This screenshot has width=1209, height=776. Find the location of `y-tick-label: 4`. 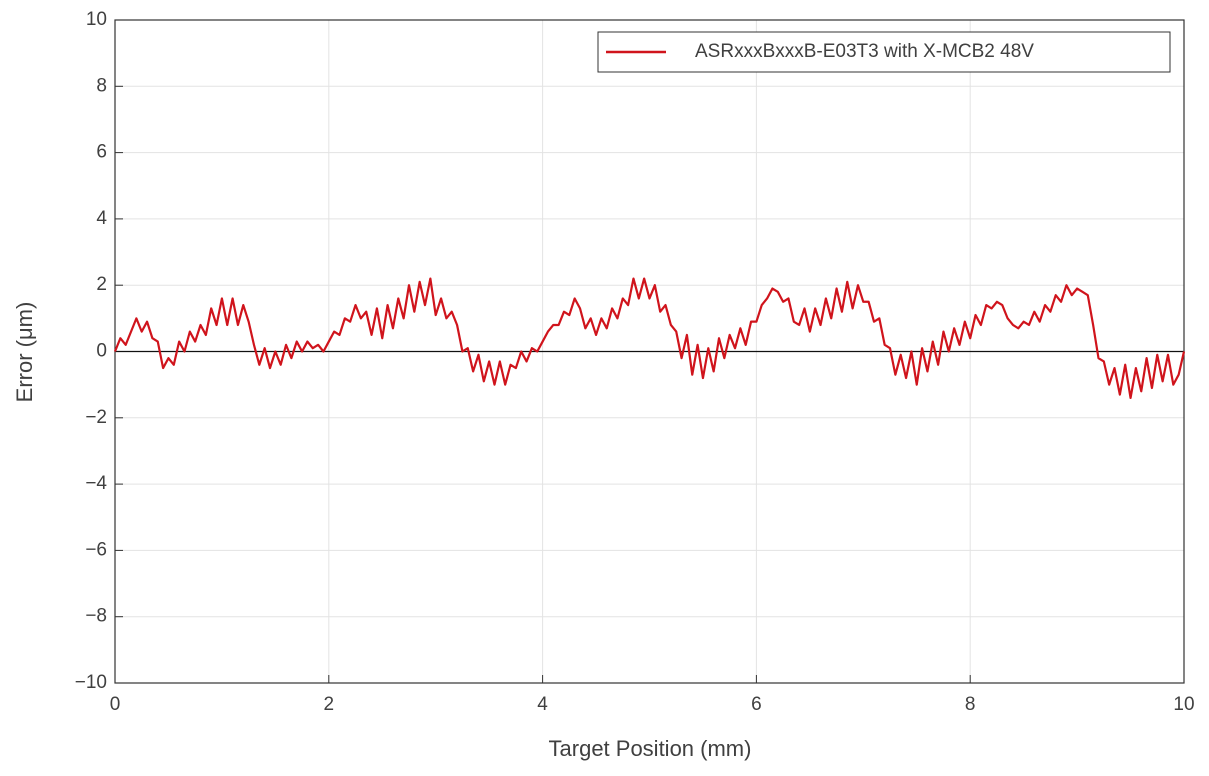

y-tick-label: 4 is located at coordinates (101, 218).